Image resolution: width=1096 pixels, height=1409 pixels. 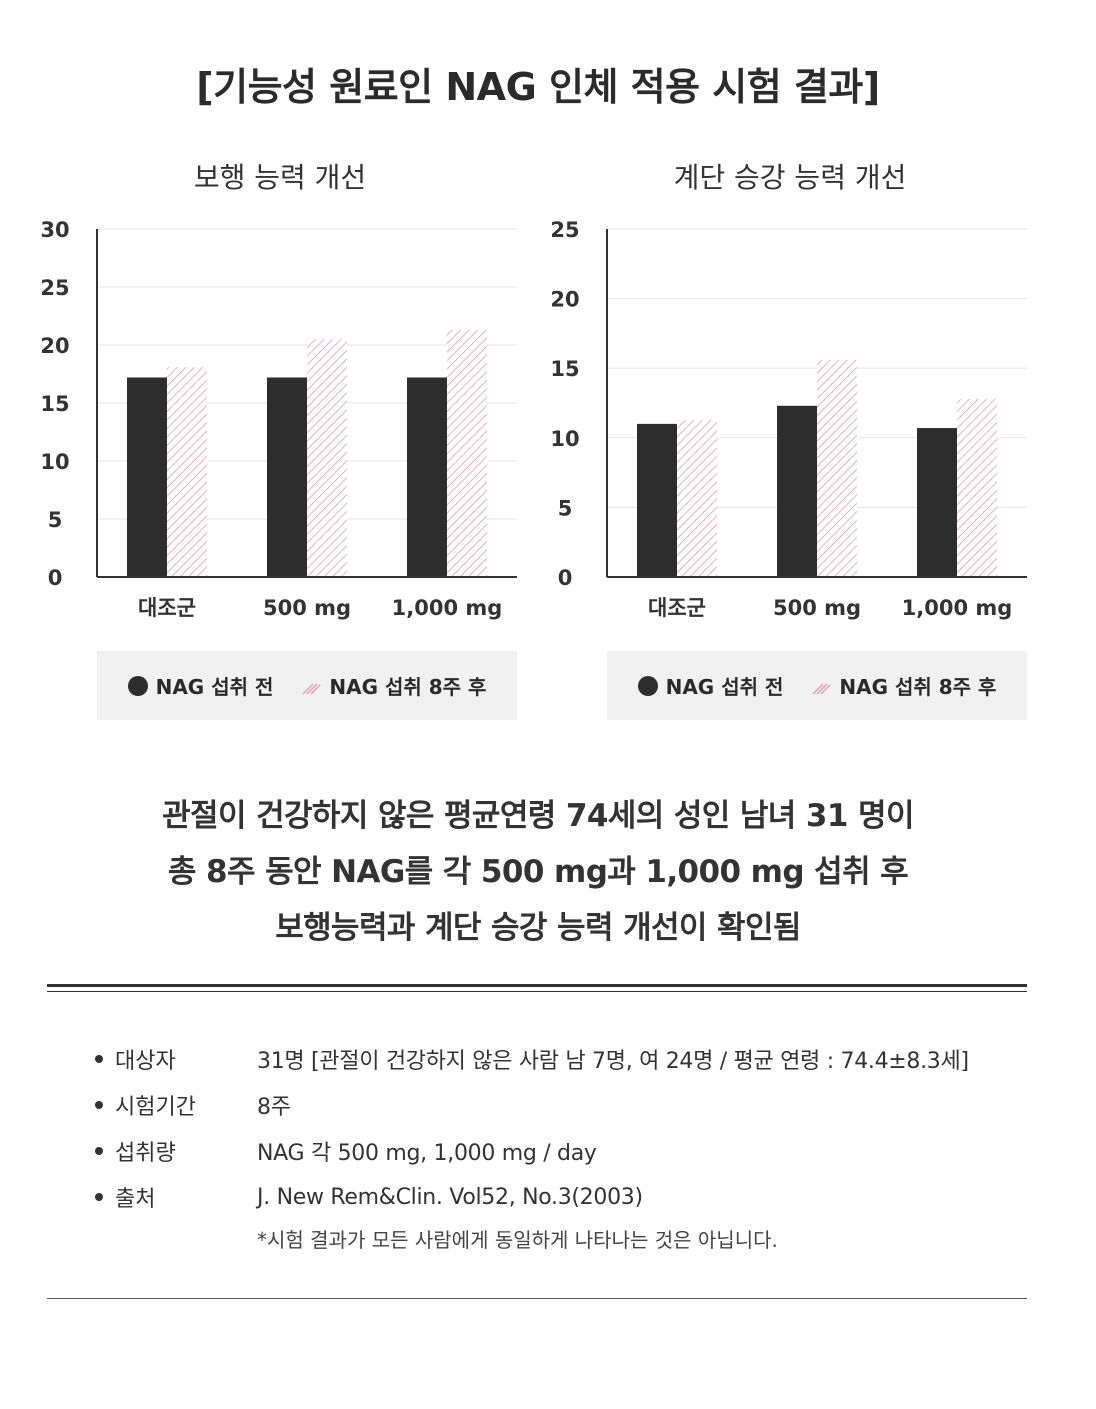 I want to click on info-row: 섭취량 NAG 각 500 mg, 1,000 mg / day, so click(x=565, y=1151).